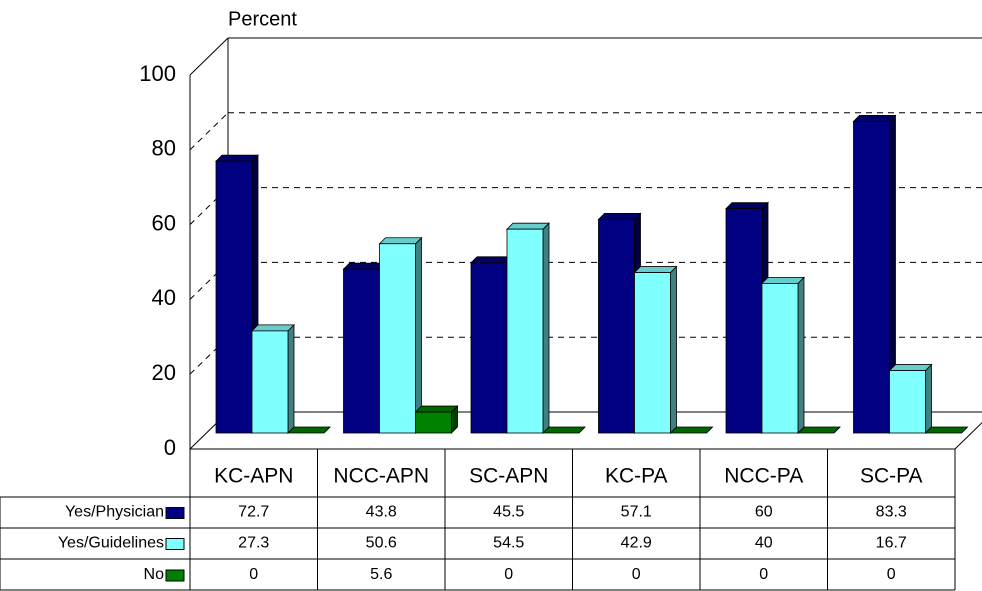  Describe the element at coordinates (891, 476) in the screenshot. I see `x-tick-label: SC-PA` at that location.